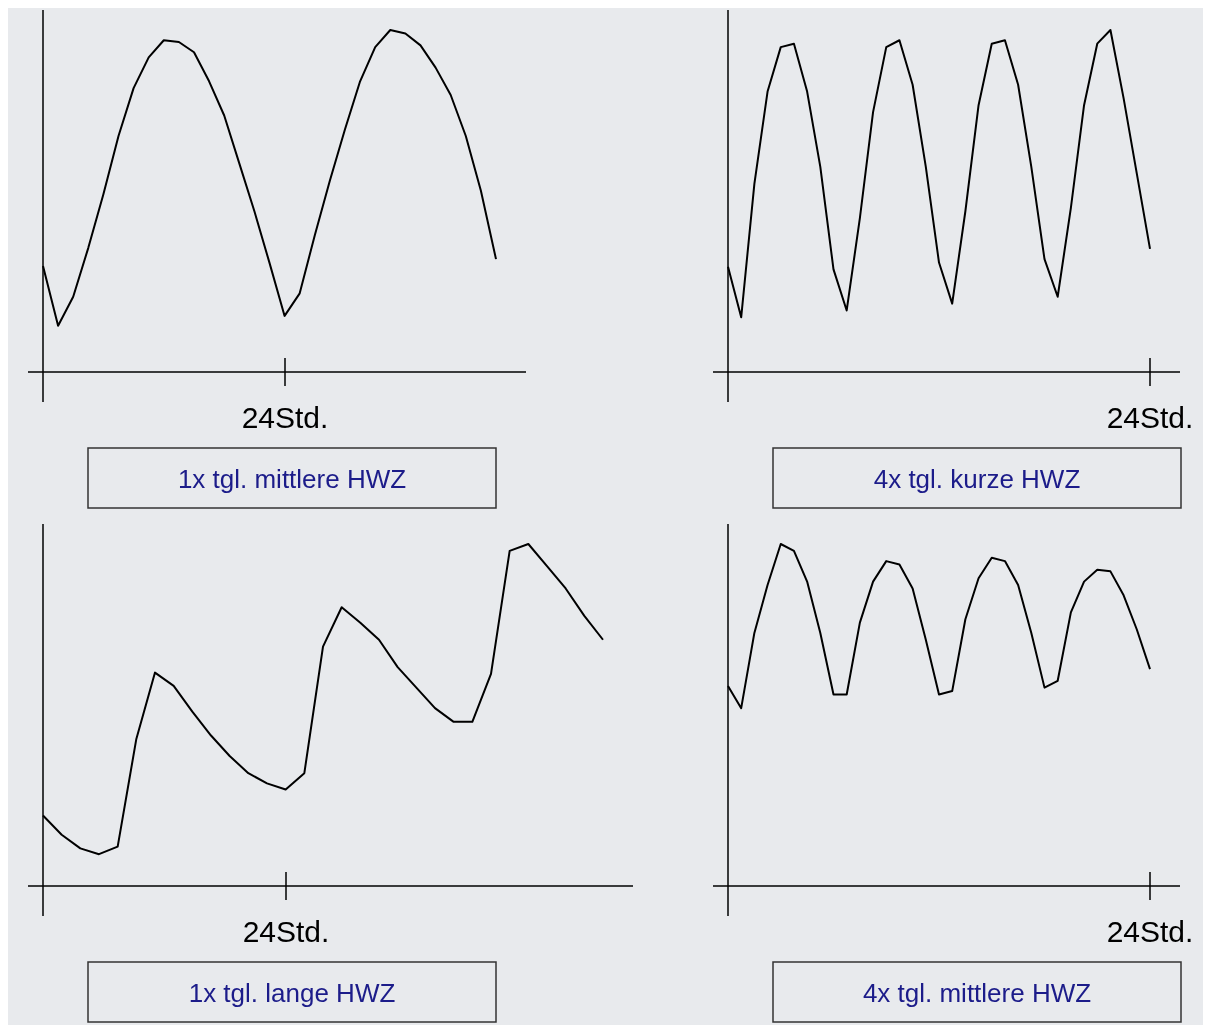 This screenshot has height=1025, width=1211. What do you see at coordinates (977, 993) in the screenshot?
I see `text: 4x tgl. mittlere HWZ` at bounding box center [977, 993].